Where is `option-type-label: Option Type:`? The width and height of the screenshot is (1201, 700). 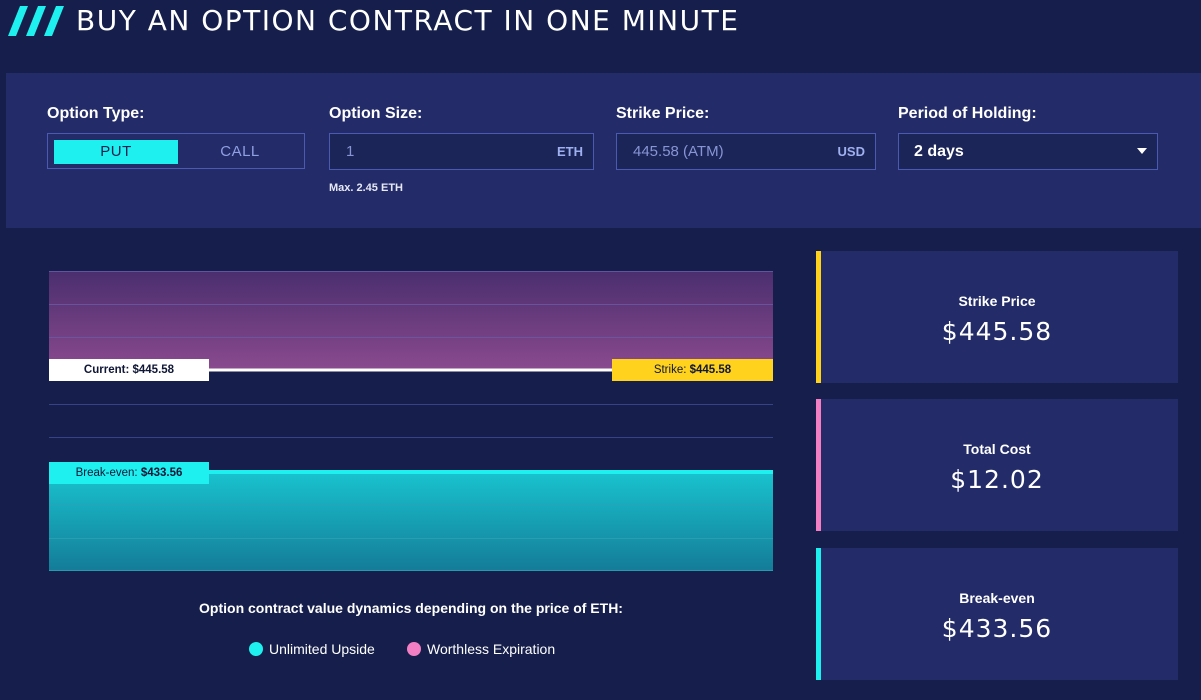 option-type-label: Option Type: is located at coordinates (96, 113).